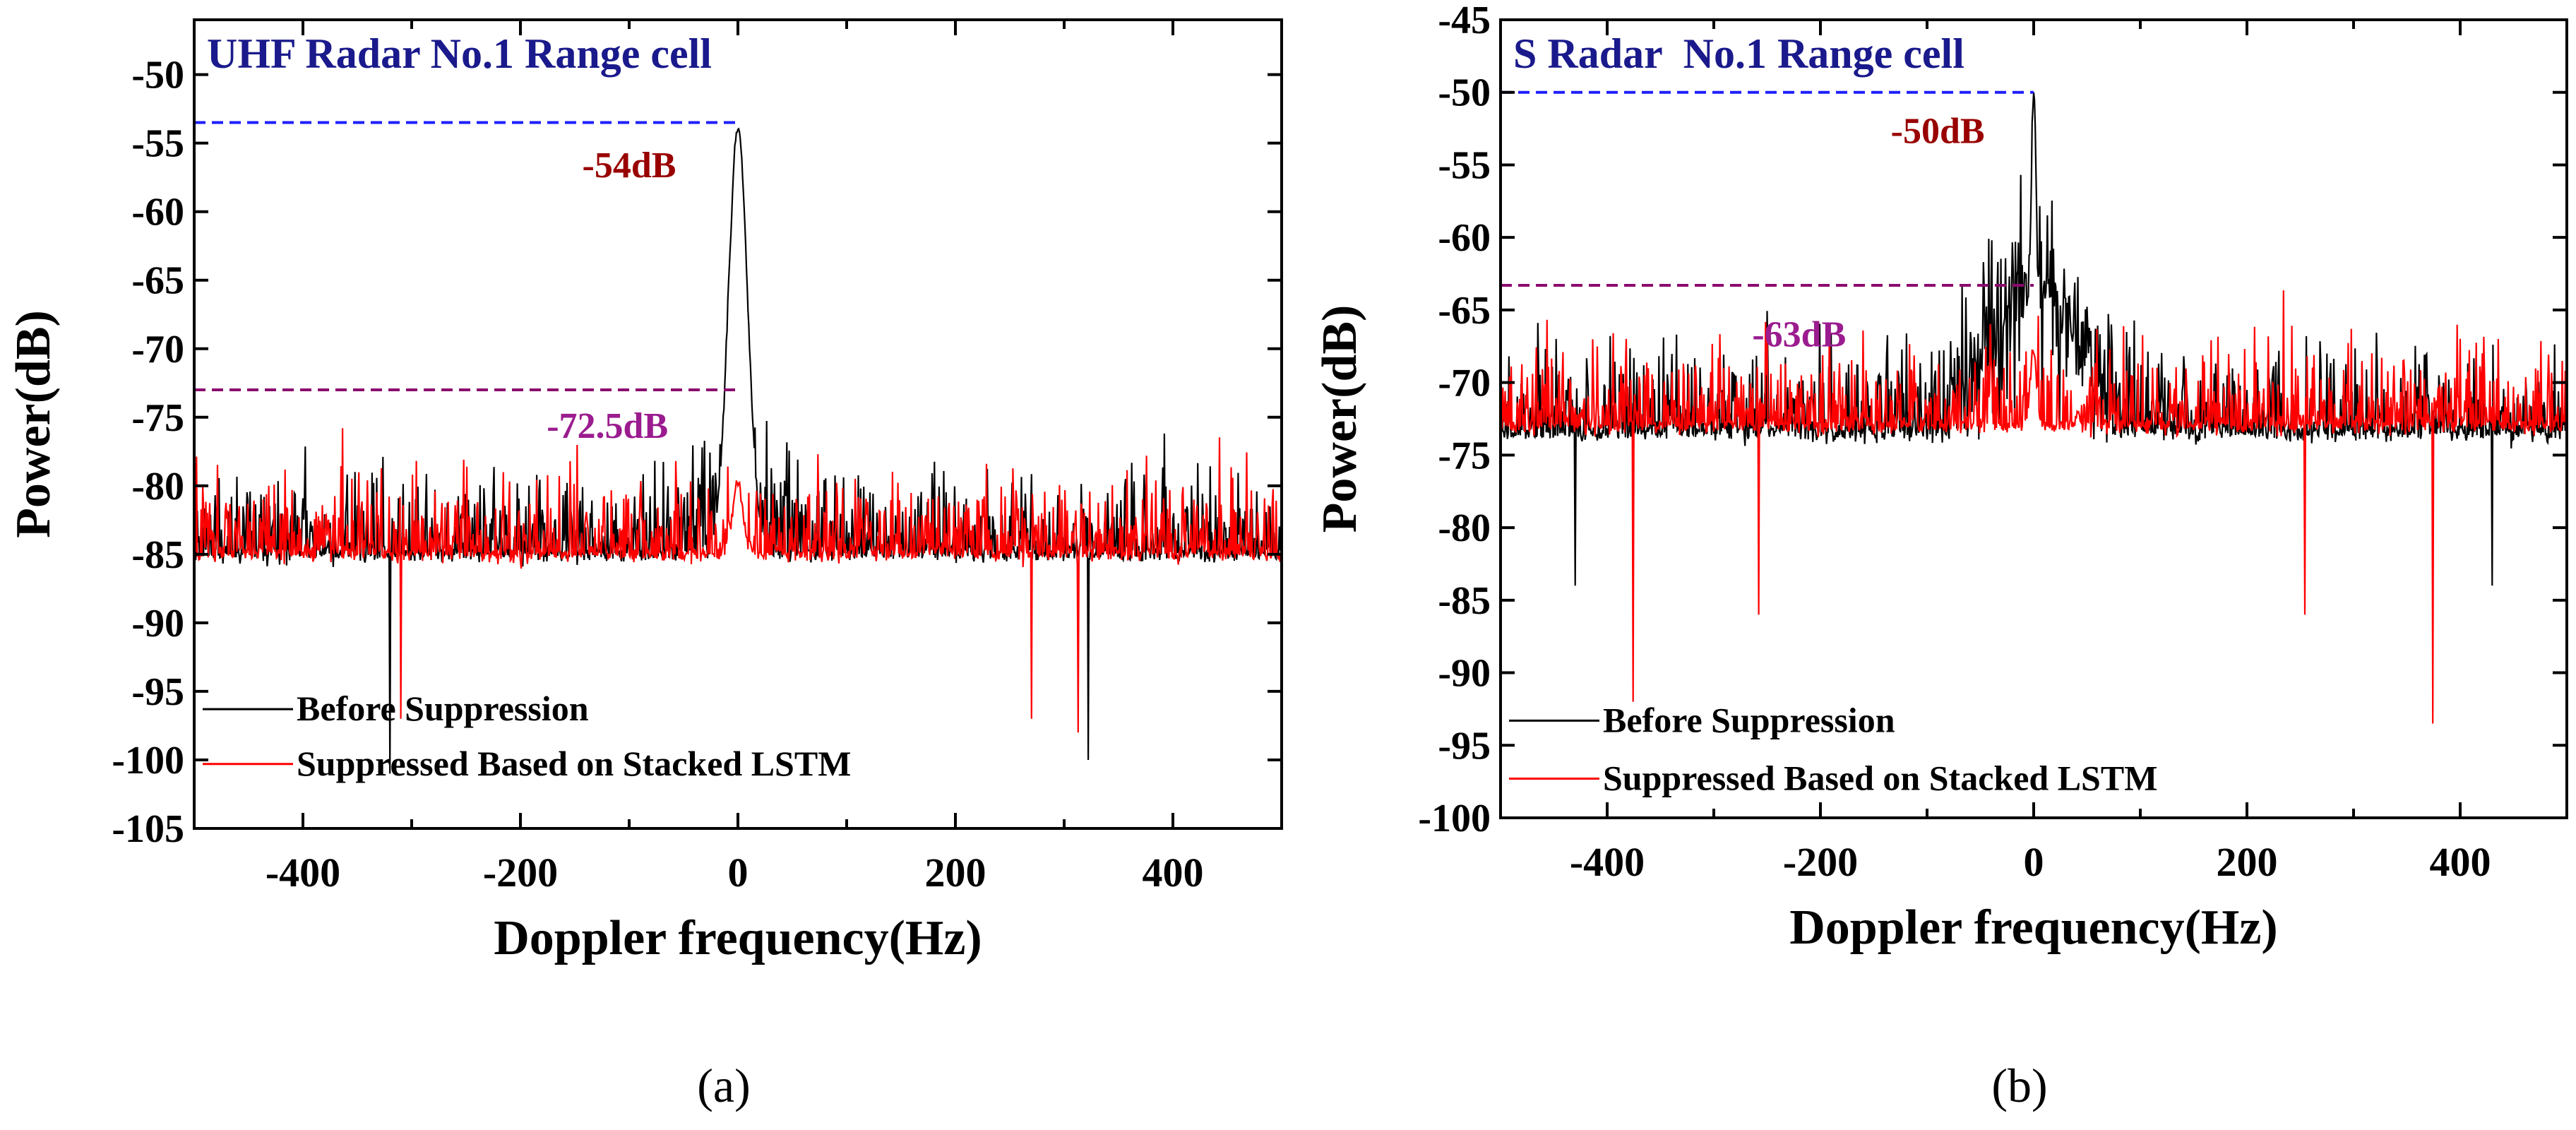  I want to click on panel-a-y-tick-label: -60, so click(157, 212).